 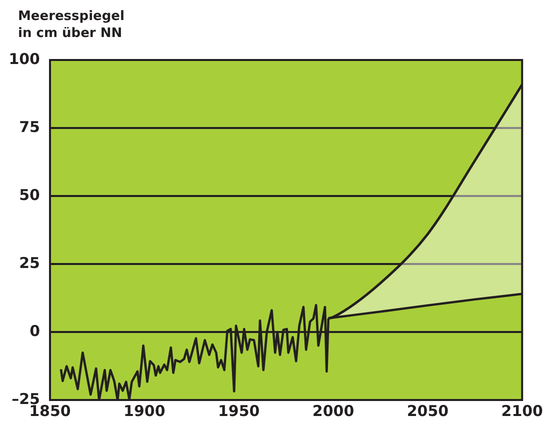 I want to click on y-tick-label: 100, so click(x=24, y=59).